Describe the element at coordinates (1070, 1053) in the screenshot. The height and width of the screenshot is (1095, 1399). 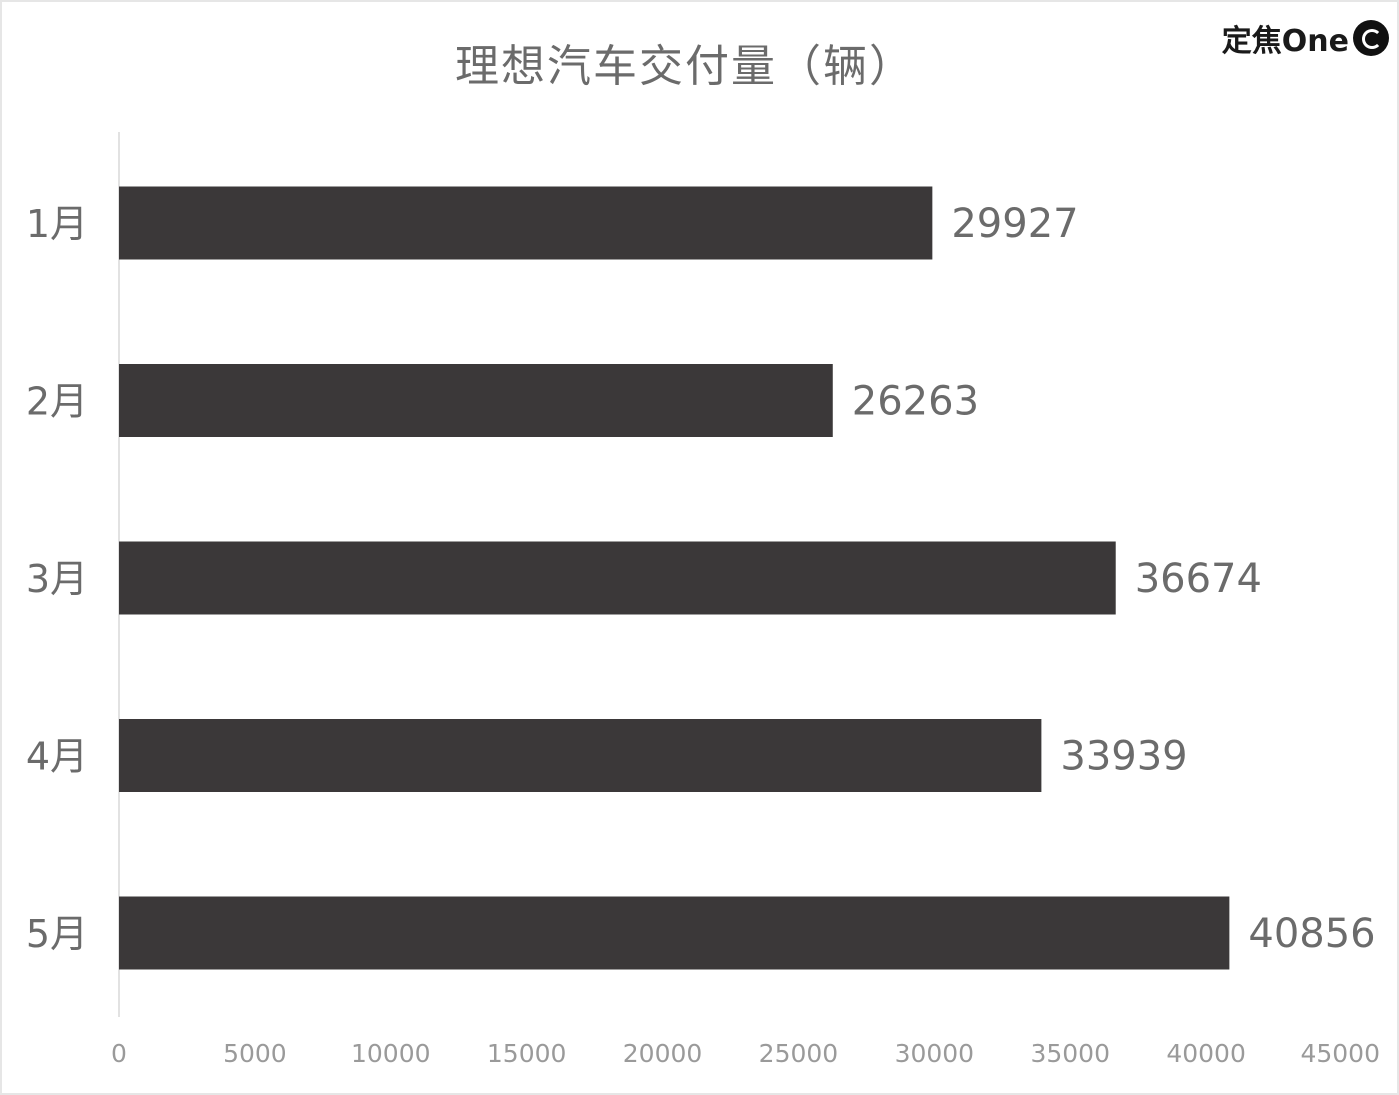
I see `x-tick-label: 35000` at that location.